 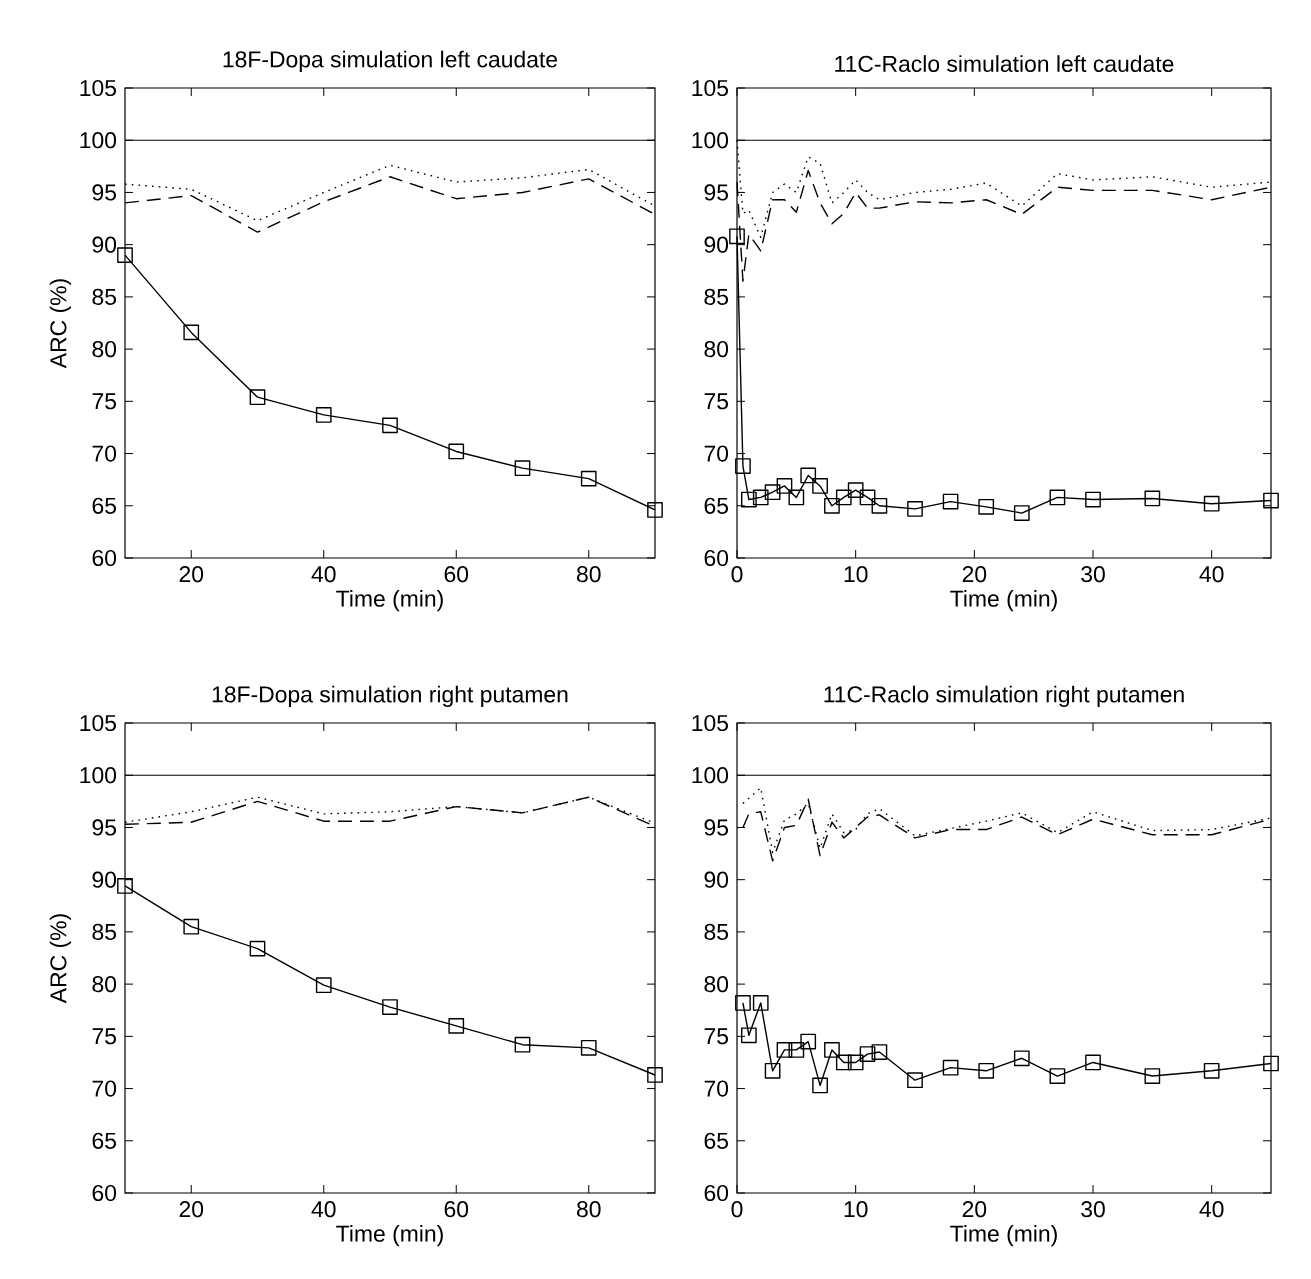 What do you see at coordinates (1004, 63) in the screenshot?
I see `chart-title: 11C-Raclo simulation left caudate` at bounding box center [1004, 63].